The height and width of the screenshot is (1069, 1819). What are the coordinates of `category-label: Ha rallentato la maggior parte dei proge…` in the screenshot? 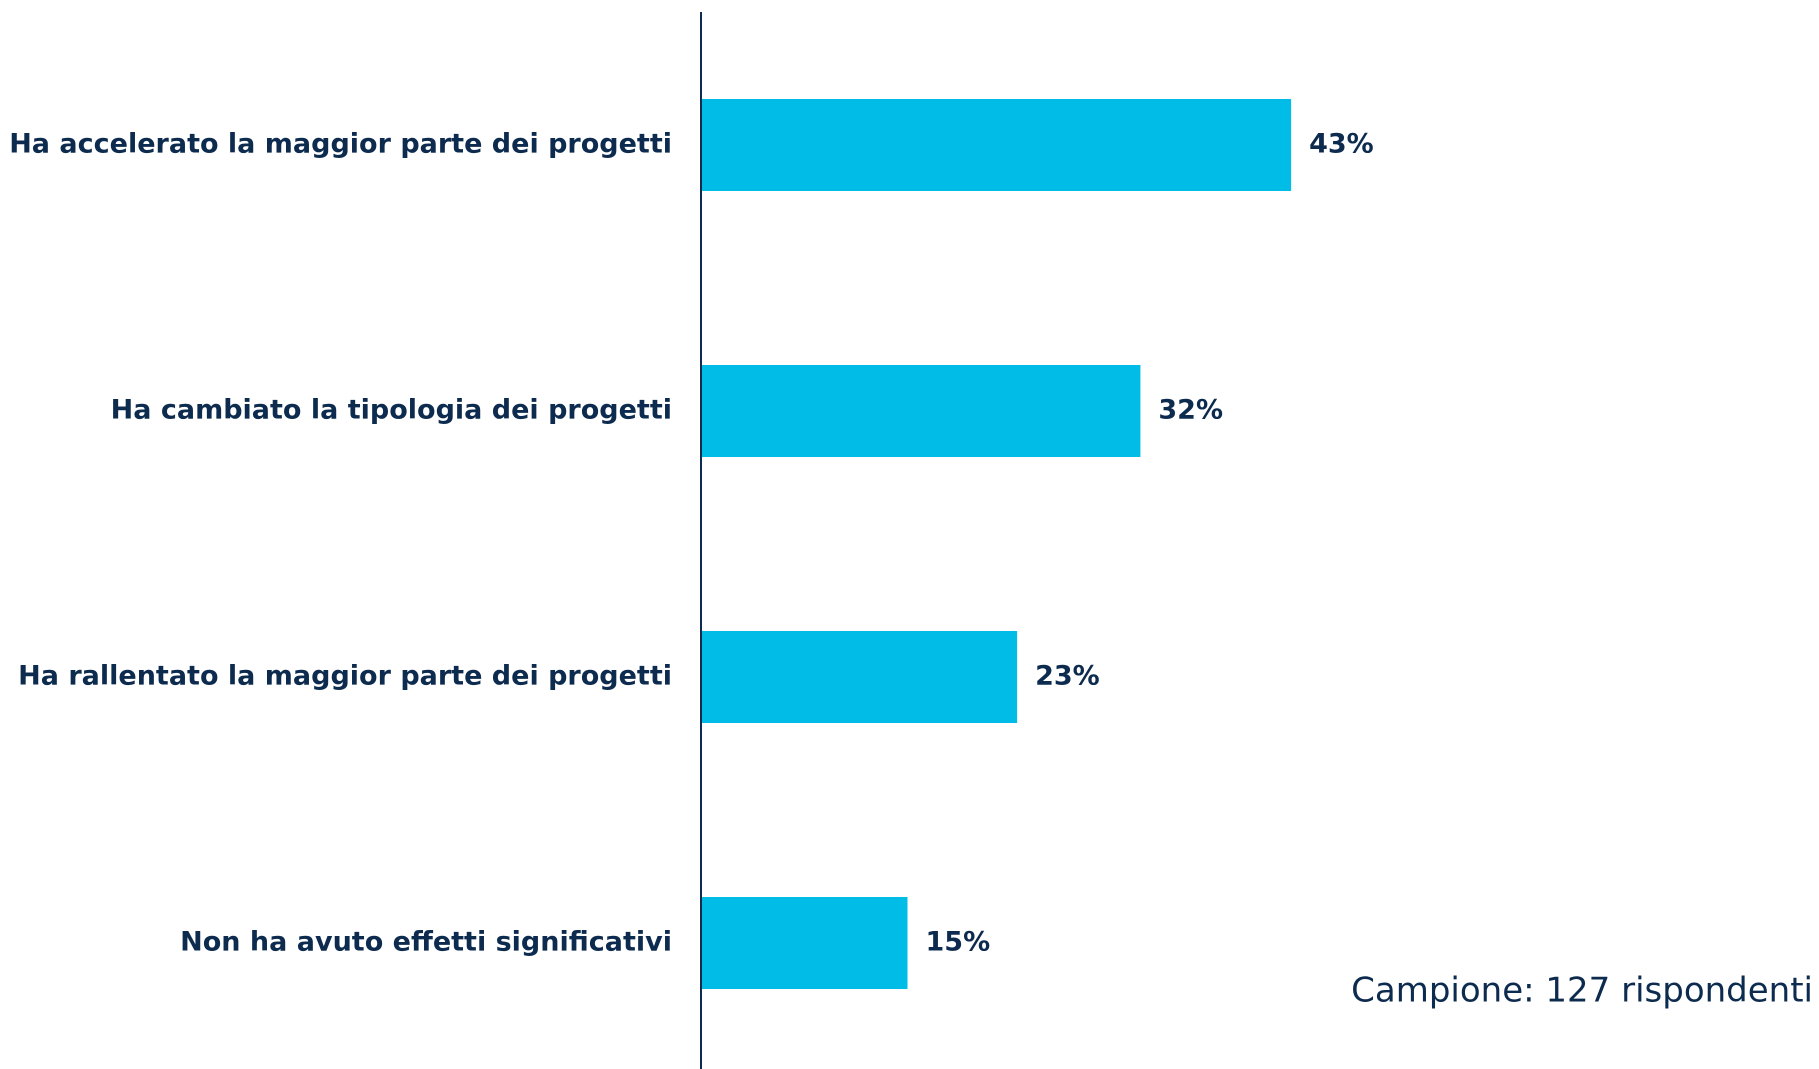 It's located at (345, 676).